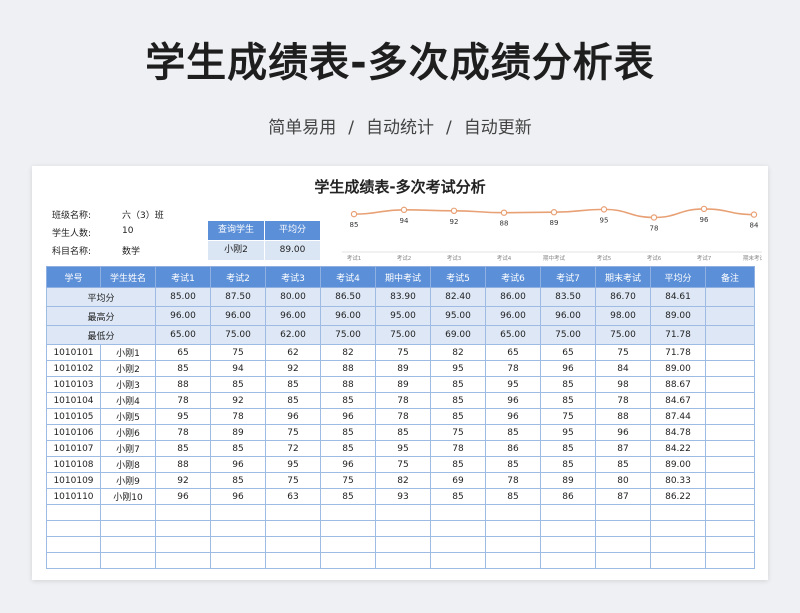  What do you see at coordinates (458, 480) in the screenshot?
I see `table-cell: 69` at bounding box center [458, 480].